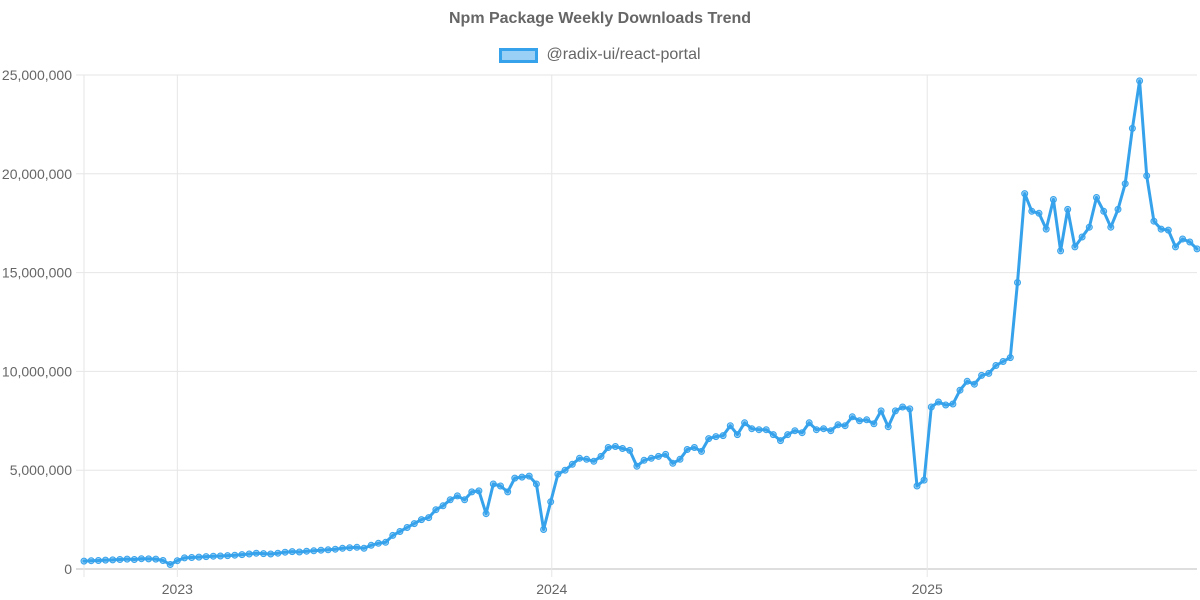 This screenshot has width=1200, height=600. I want to click on legend: @radix-ui/react-portal, so click(600, 55).